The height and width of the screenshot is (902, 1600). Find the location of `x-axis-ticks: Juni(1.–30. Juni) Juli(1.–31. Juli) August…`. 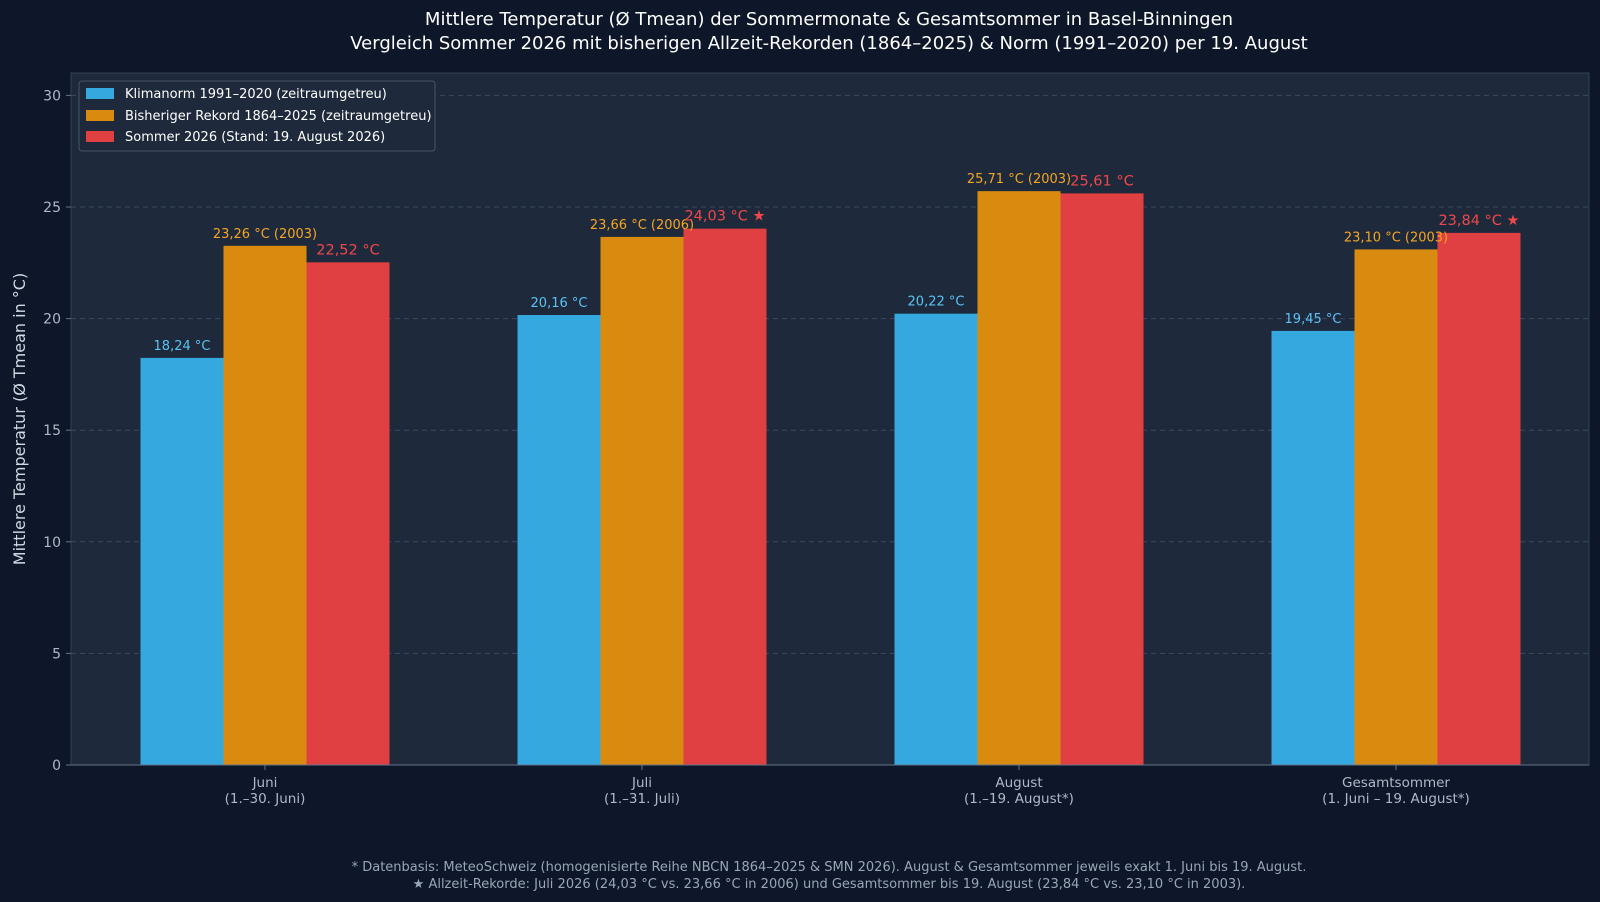

x-axis-ticks: Juni(1.–30. Juni) Juli(1.–31. Juli) August… is located at coordinates (847, 786).